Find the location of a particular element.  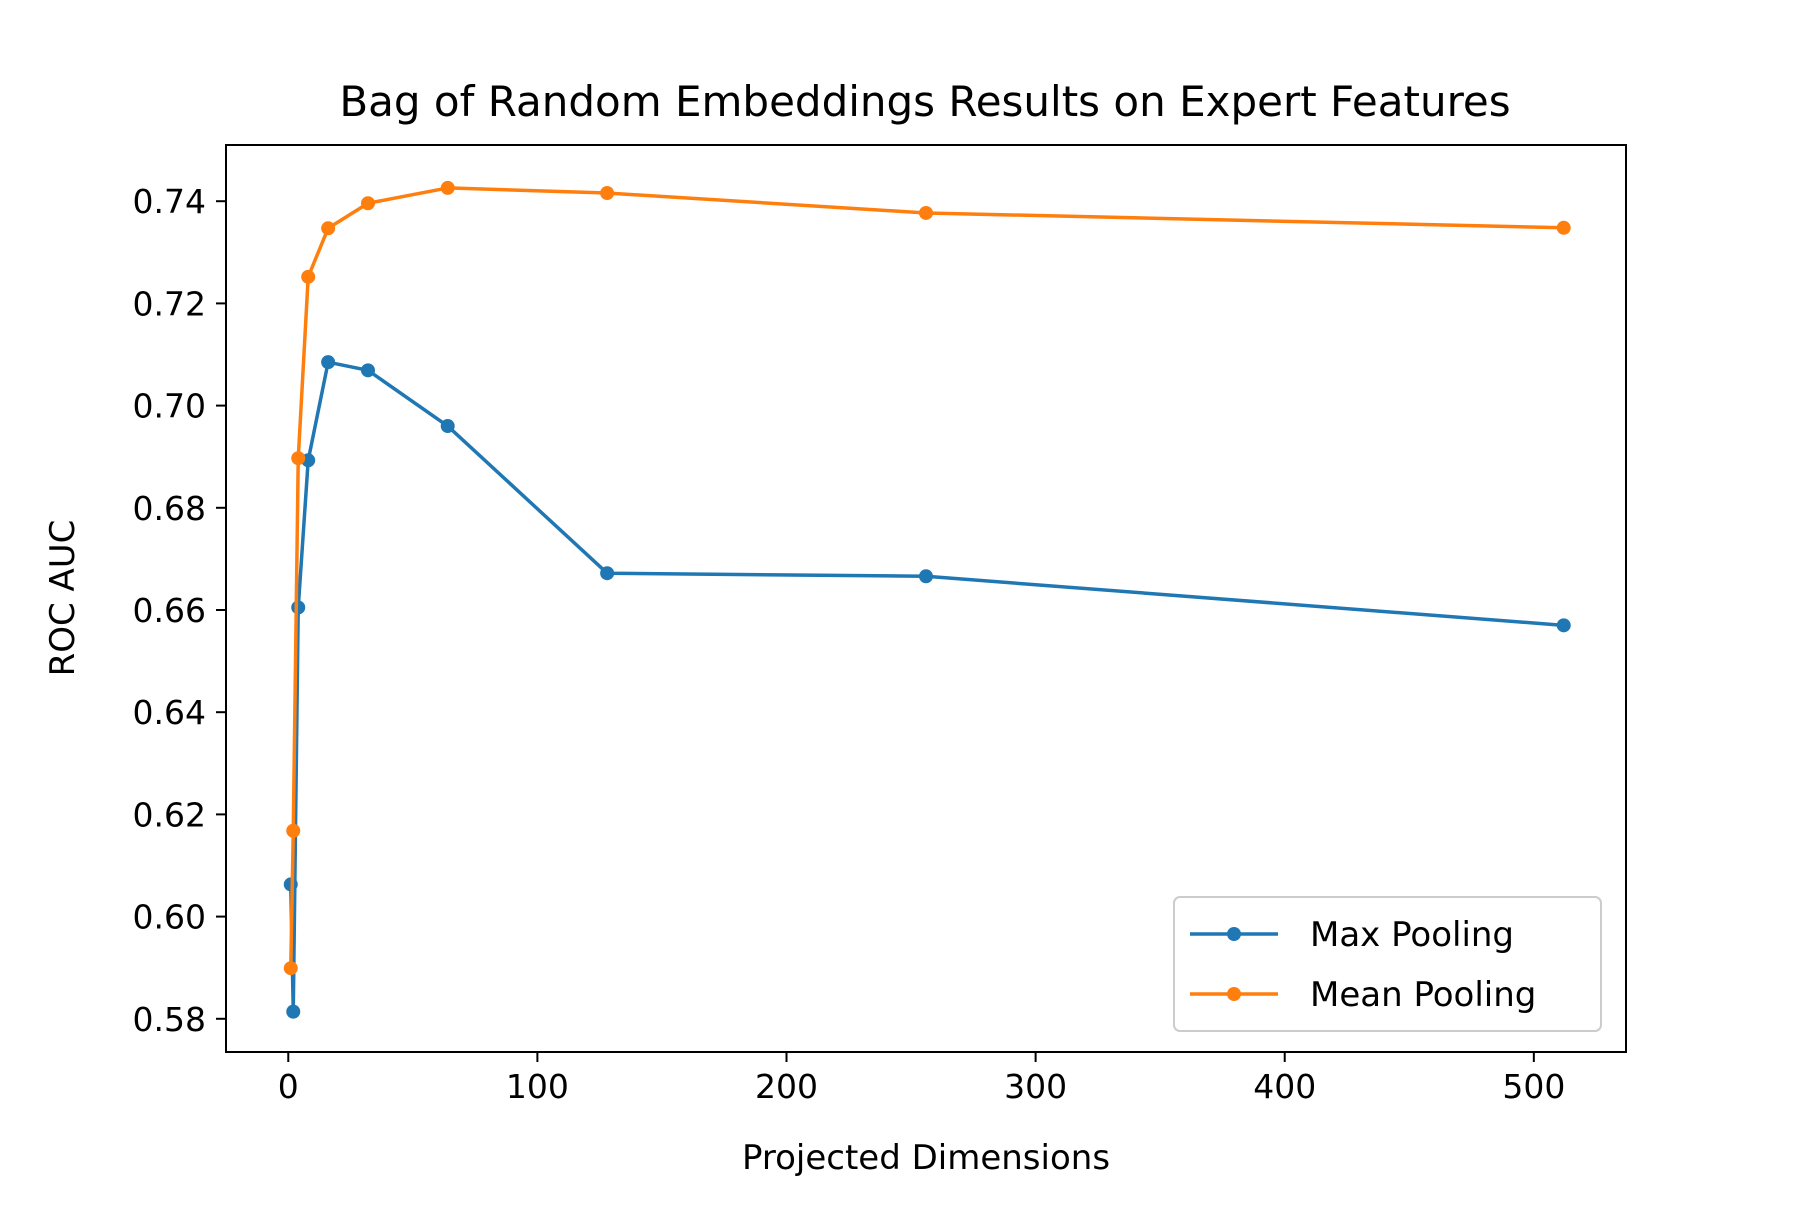

y-tick-label: 0.62 is located at coordinates (169, 814).